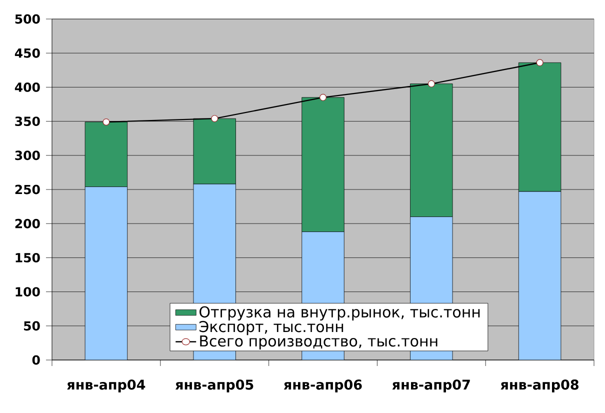 The height and width of the screenshot is (413, 605). What do you see at coordinates (431, 386) in the screenshot?
I see `x-tick-label: янв-апр07` at bounding box center [431, 386].